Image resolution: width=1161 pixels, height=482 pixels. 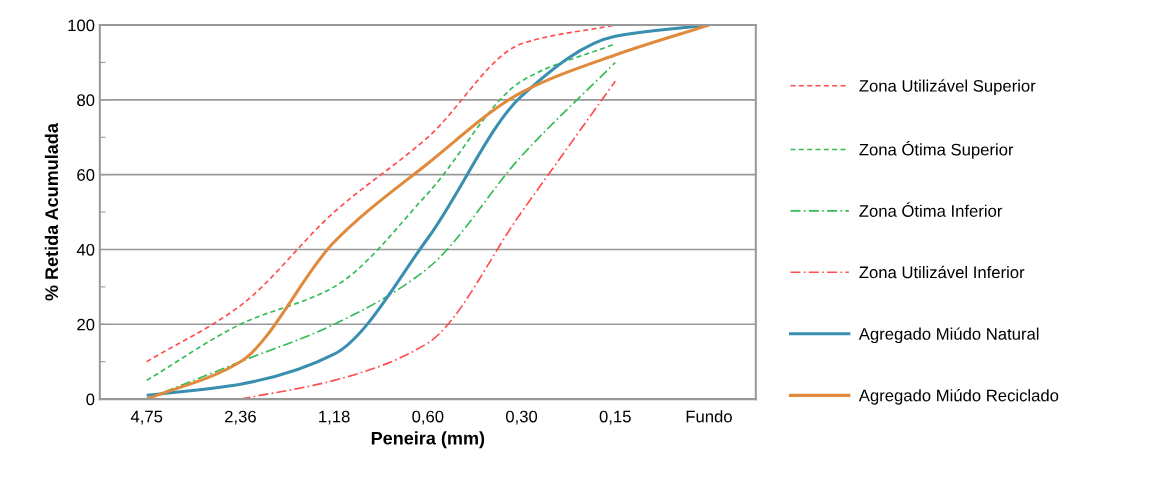 What do you see at coordinates (90, 399) in the screenshot?
I see `y-tick-label: 0` at bounding box center [90, 399].